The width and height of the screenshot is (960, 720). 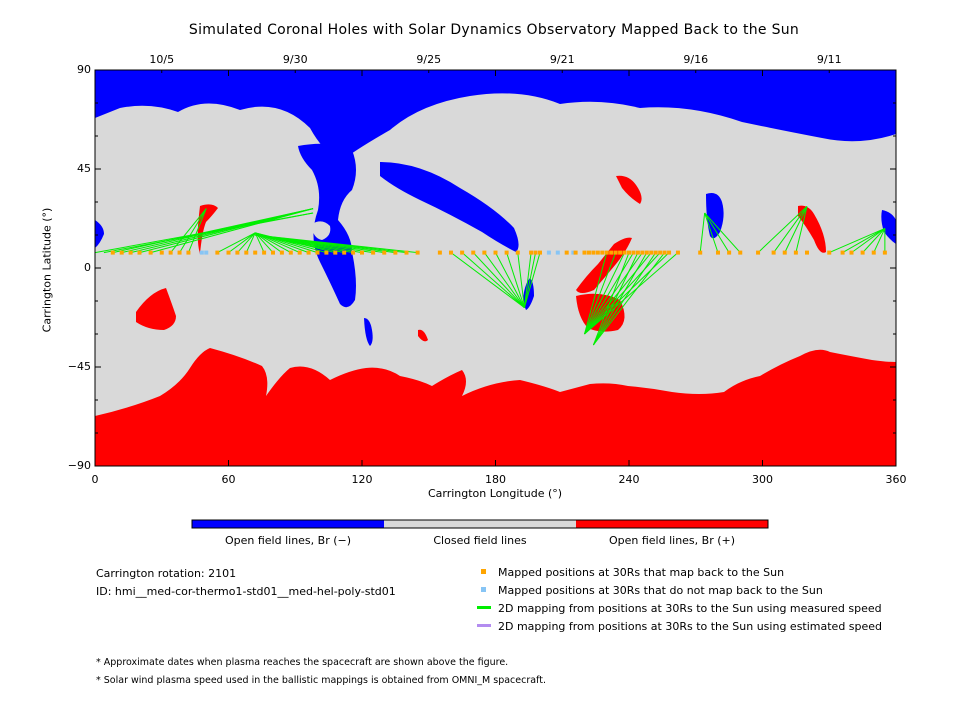 I want to click on measured-speed-line-icon, so click(x=484, y=607).